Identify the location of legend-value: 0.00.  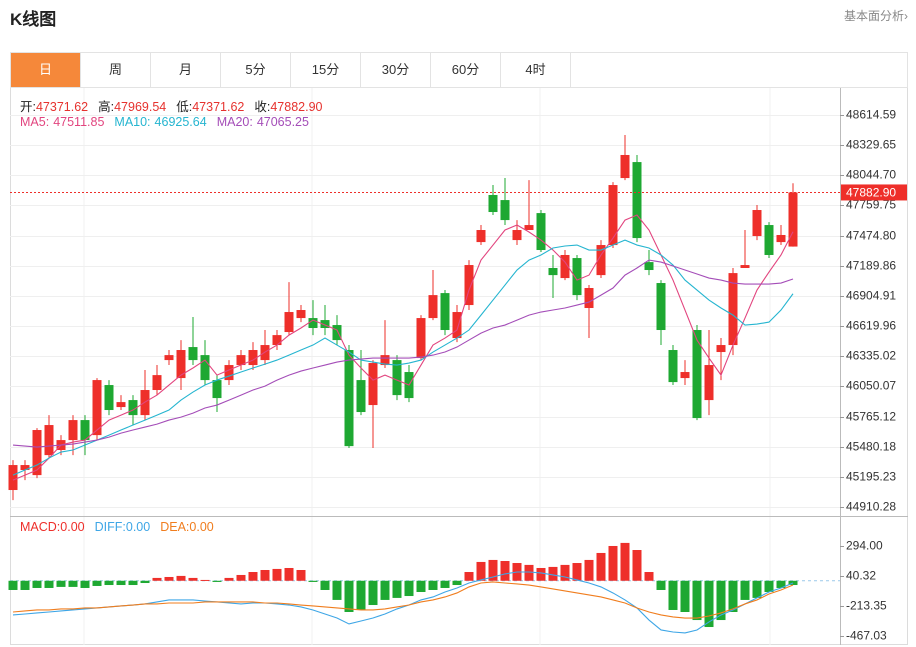
(72, 527).